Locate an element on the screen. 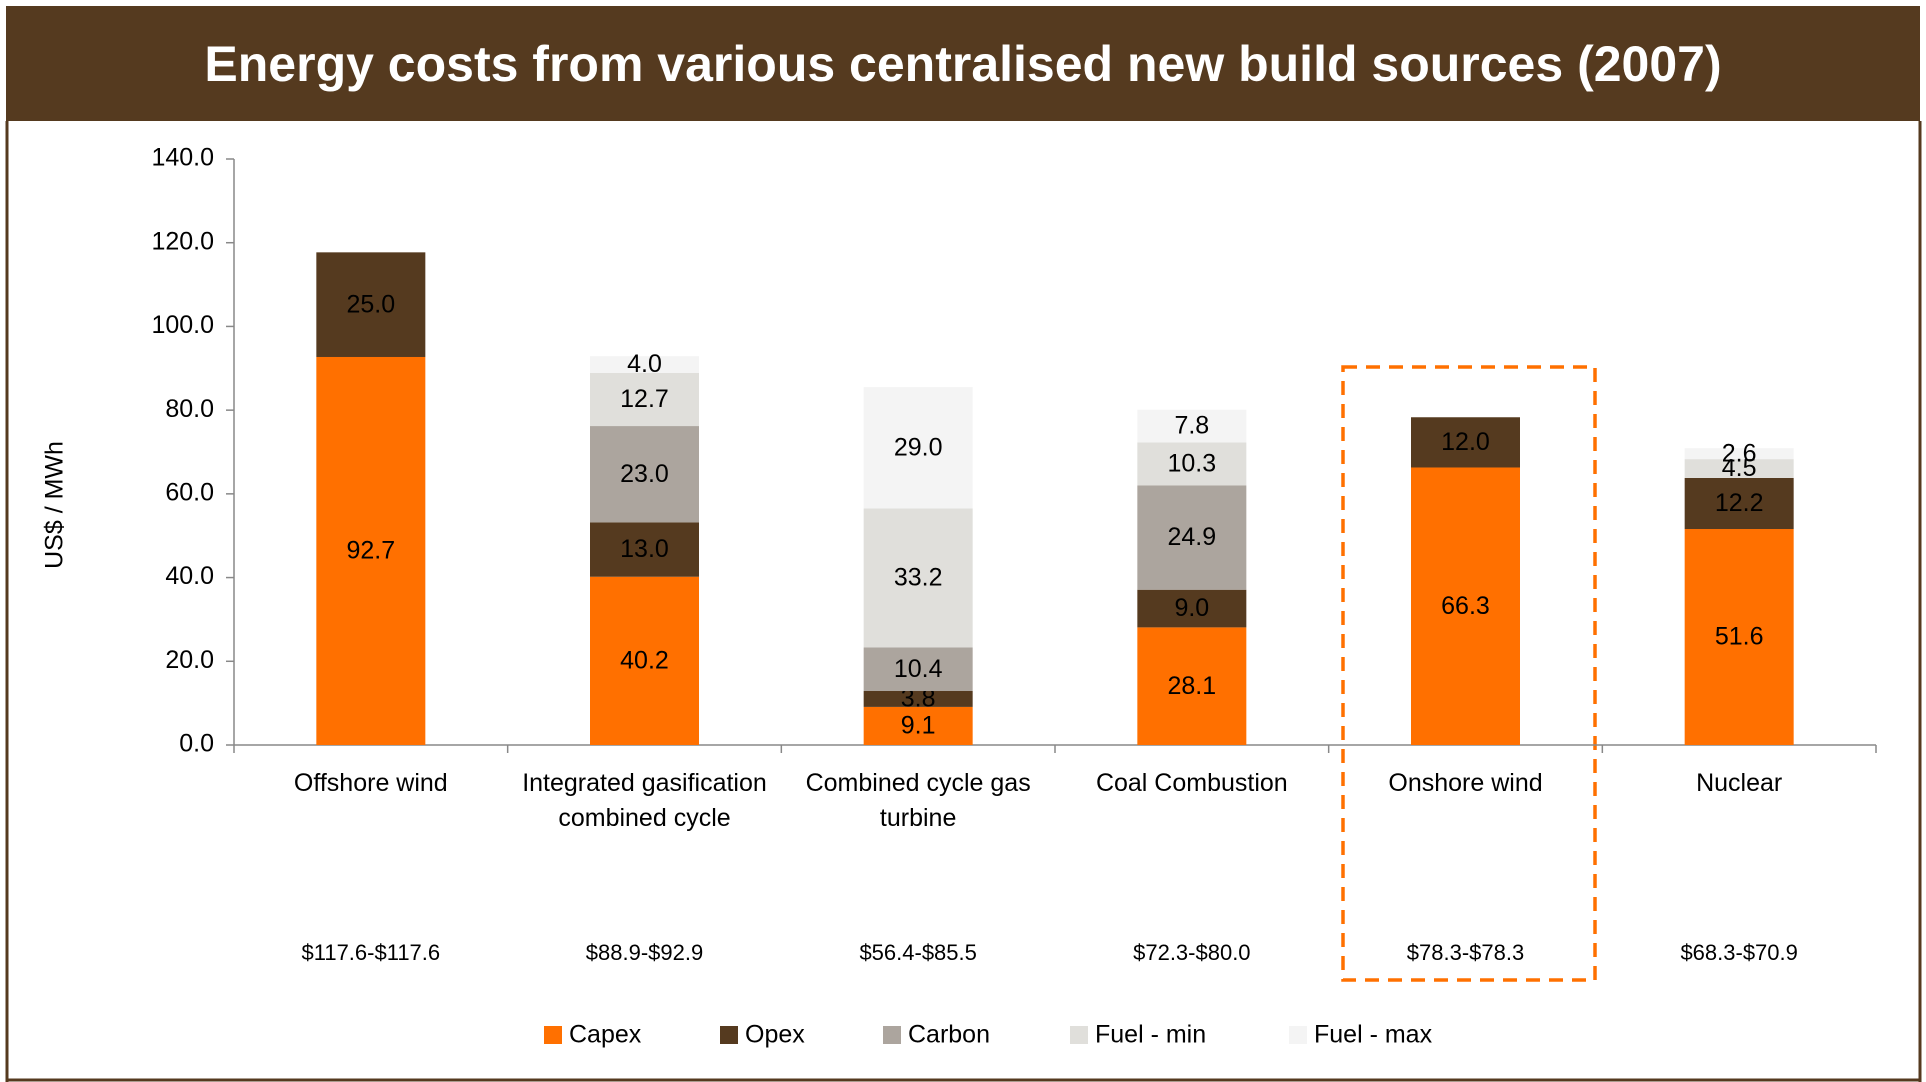 This screenshot has width=1926, height=1082. data-label: 33.2 is located at coordinates (918, 578).